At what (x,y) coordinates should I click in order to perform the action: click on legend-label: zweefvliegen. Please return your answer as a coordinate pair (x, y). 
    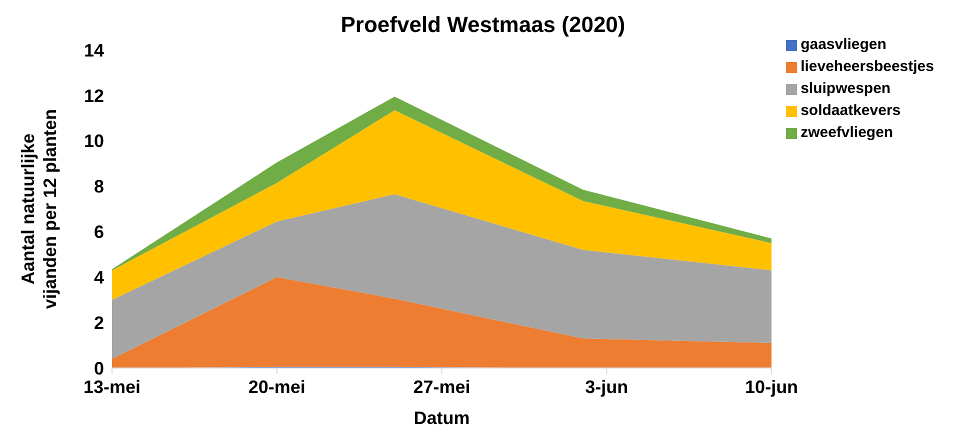
    Looking at the image, I should click on (847, 132).